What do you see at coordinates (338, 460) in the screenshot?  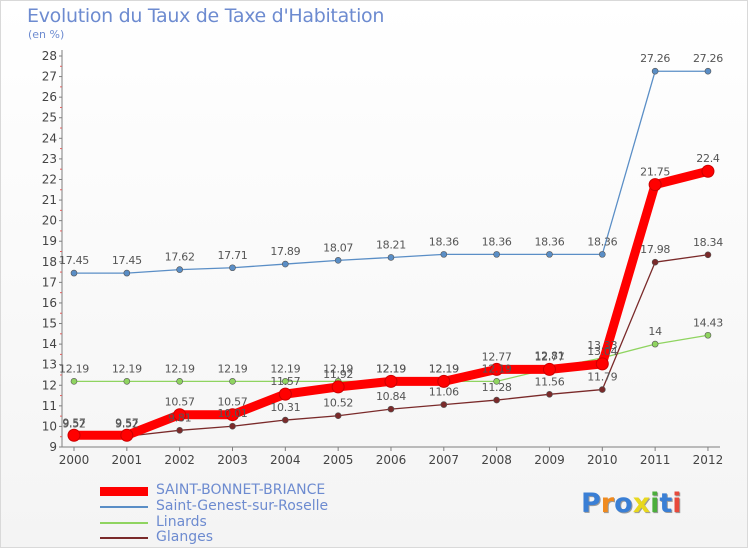 I see `x-tick-label: 2005` at bounding box center [338, 460].